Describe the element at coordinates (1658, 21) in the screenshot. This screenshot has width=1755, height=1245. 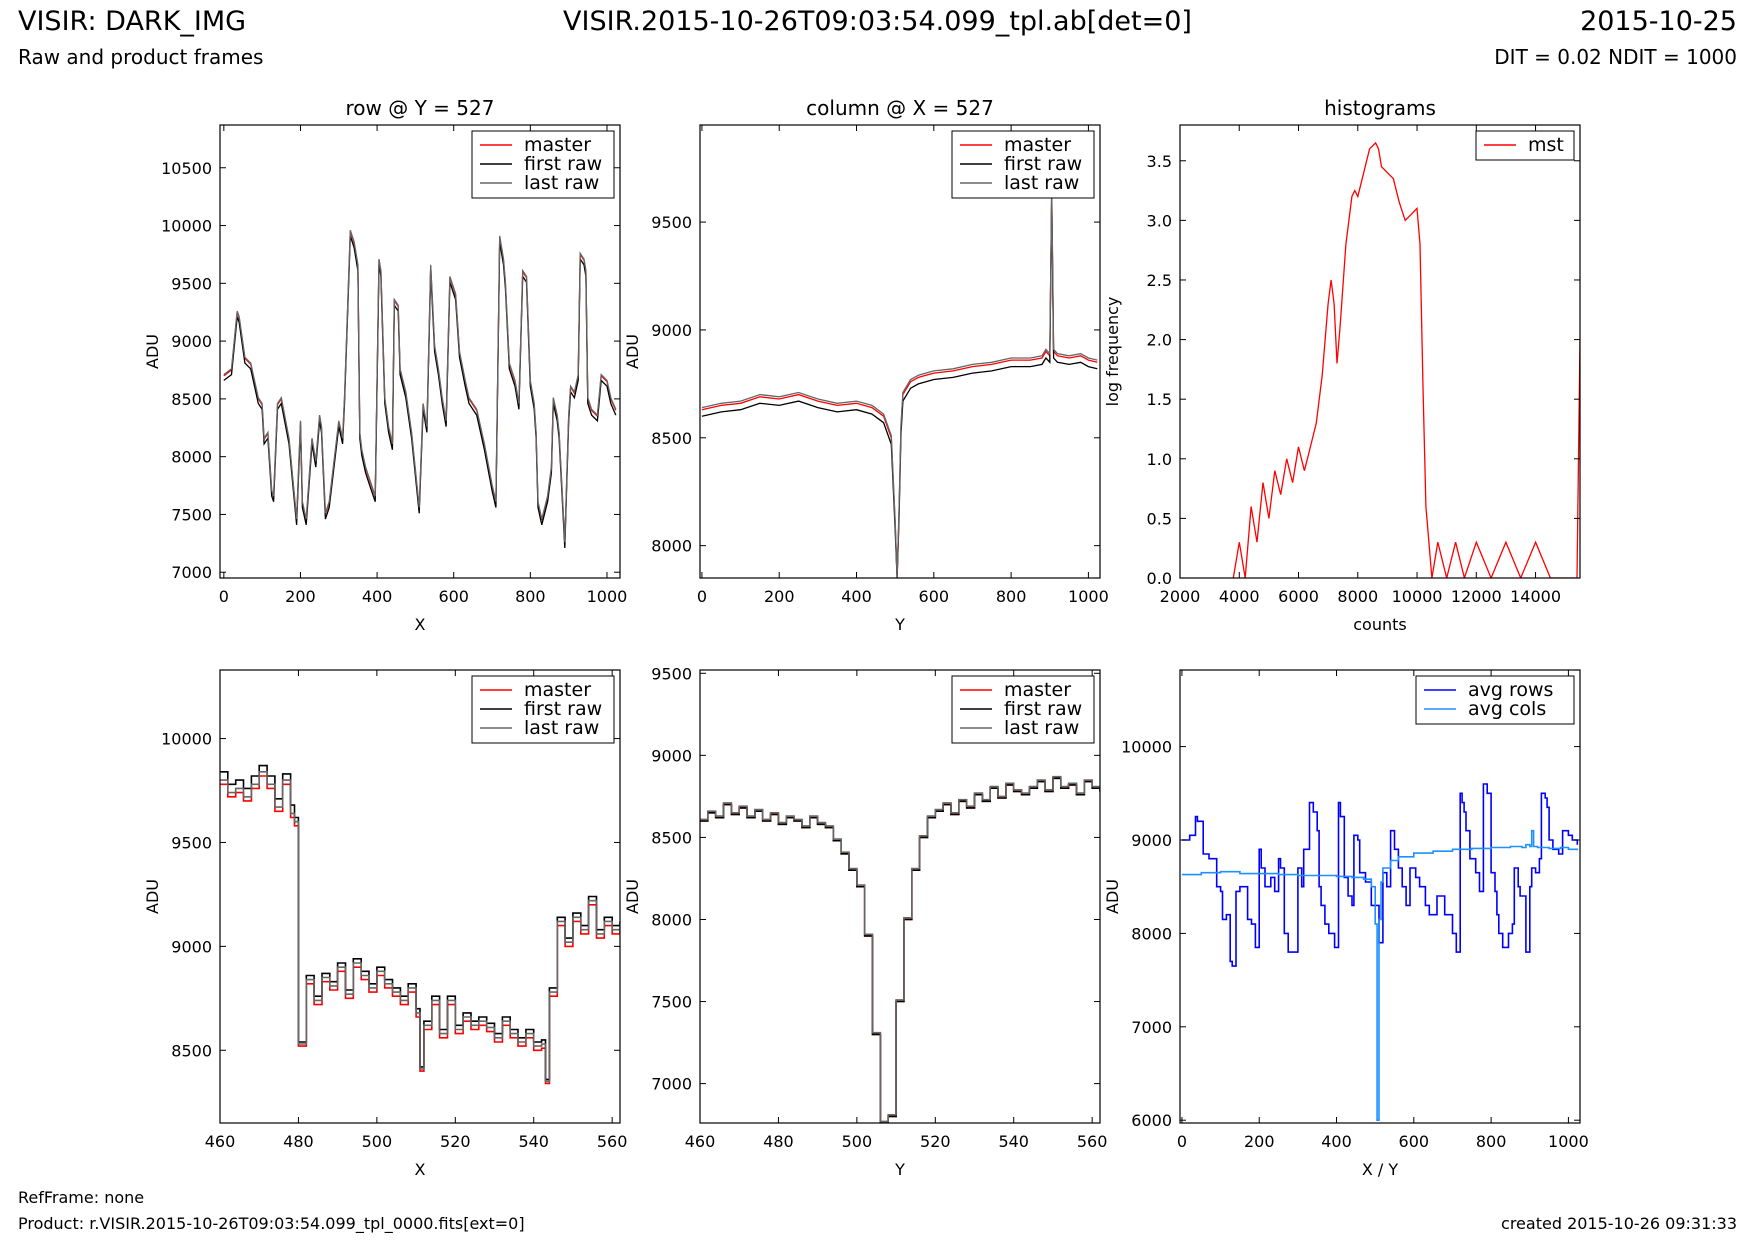
I see `observation-date: 2015-10-25` at that location.